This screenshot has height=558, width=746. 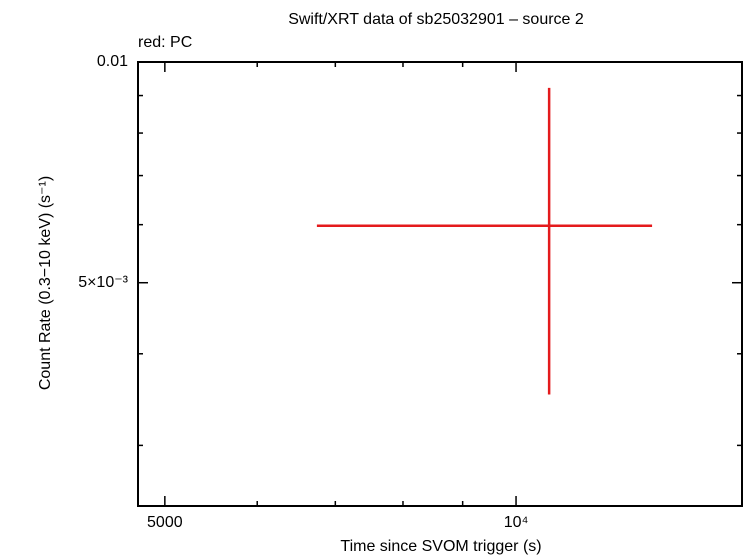 I want to click on x-tick-label: 5000, so click(x=165, y=522).